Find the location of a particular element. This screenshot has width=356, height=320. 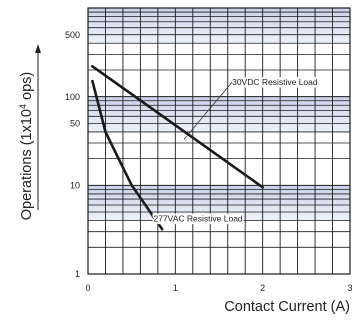

x-tick-label: 0 is located at coordinates (87, 288).